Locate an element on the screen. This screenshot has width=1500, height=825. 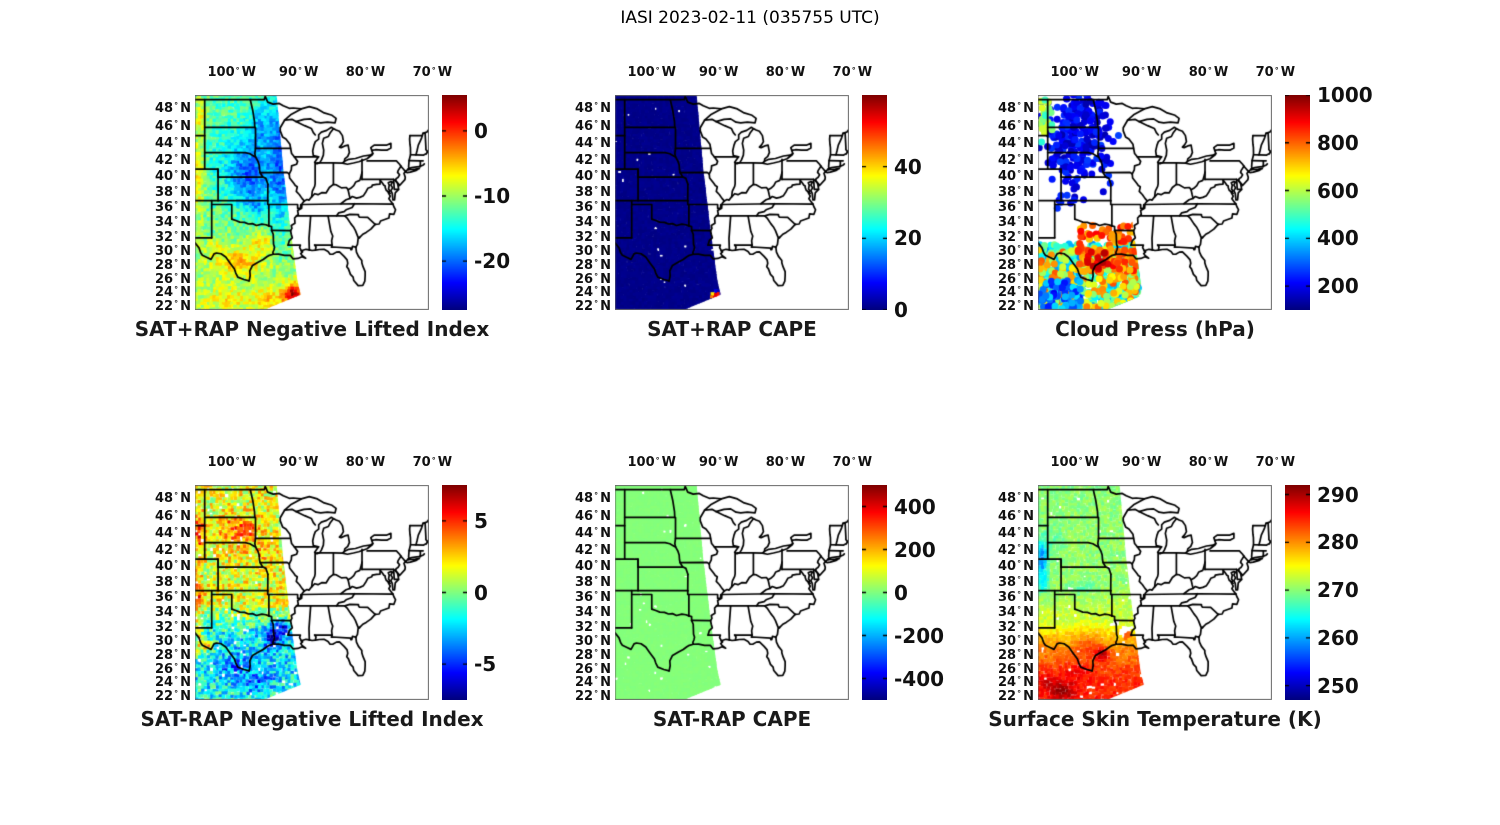
colorbar-tick-label: 40 is located at coordinates (908, 166).